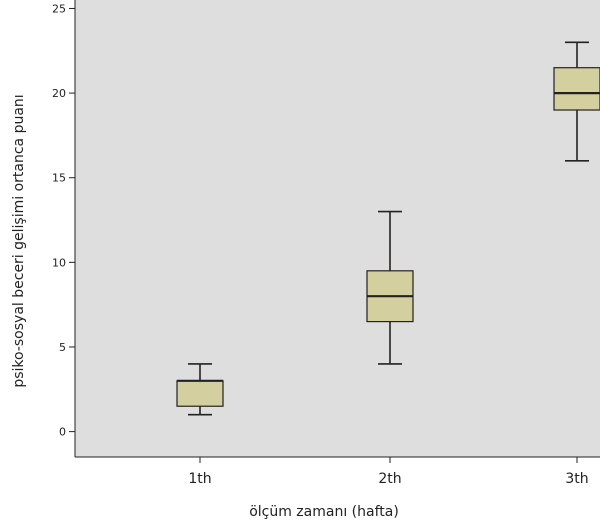 Image resolution: width=600 pixels, height=526 pixels. I want to click on y-tick-label: 10, so click(59, 262).